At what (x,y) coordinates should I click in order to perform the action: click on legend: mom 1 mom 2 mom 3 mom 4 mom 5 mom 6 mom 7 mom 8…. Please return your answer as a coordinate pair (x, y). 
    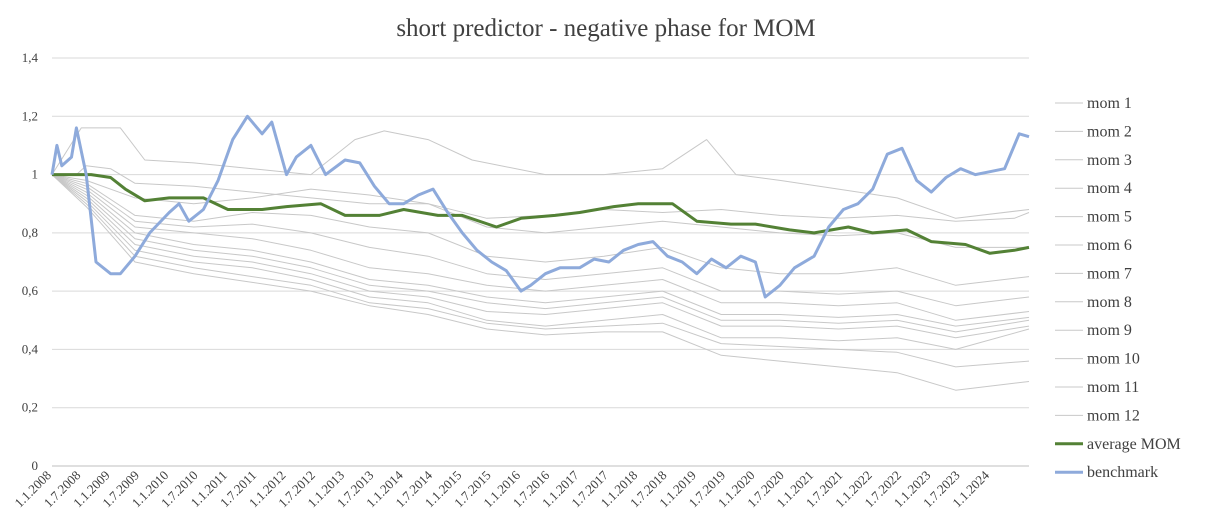
    Looking at the image, I should click on (1118, 288).